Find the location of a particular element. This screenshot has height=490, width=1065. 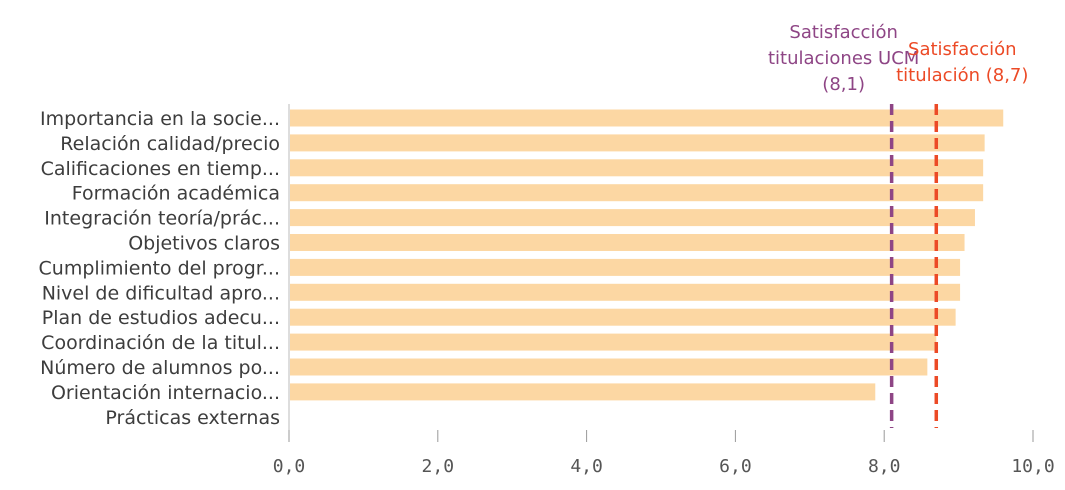

x-tick-label: 8,0 is located at coordinates (884, 466).